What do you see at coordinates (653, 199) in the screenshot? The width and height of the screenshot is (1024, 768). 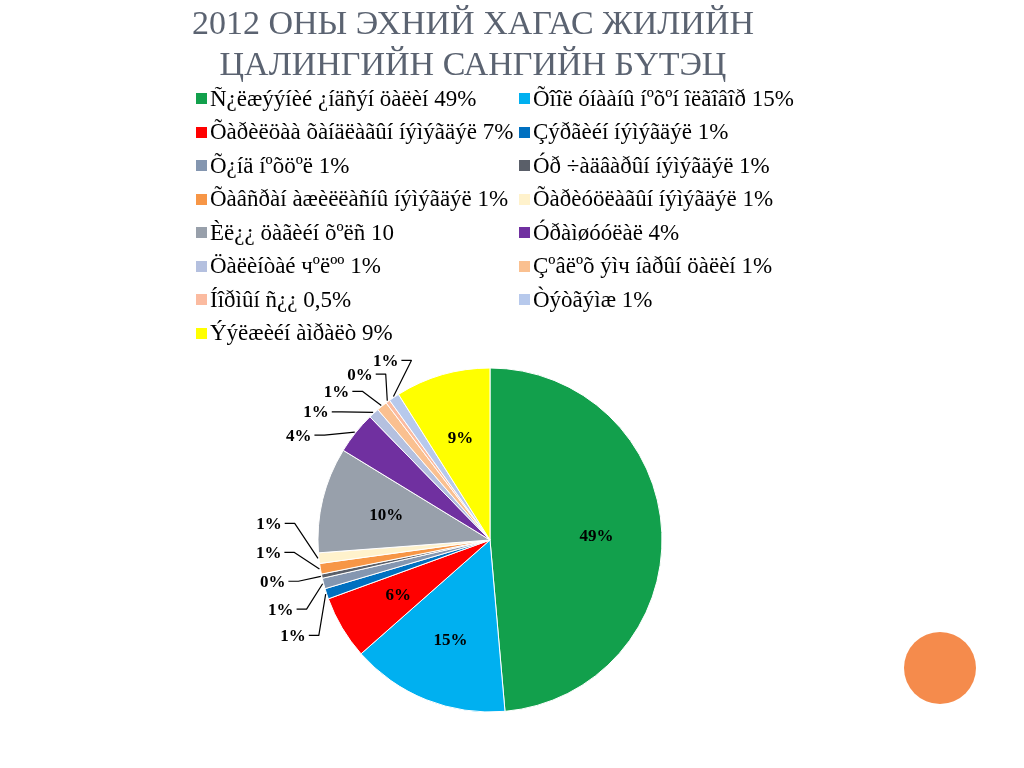 I see `legend-label: Õàðèóöëàãûí íýìýãäýë 1%` at bounding box center [653, 199].